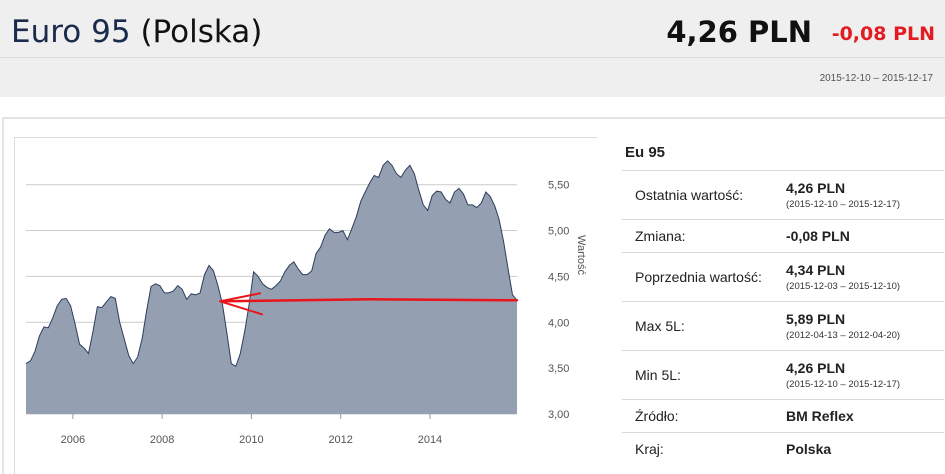 The image size is (945, 474). I want to click on stats-value-main: -0,08 PLN, so click(818, 236).